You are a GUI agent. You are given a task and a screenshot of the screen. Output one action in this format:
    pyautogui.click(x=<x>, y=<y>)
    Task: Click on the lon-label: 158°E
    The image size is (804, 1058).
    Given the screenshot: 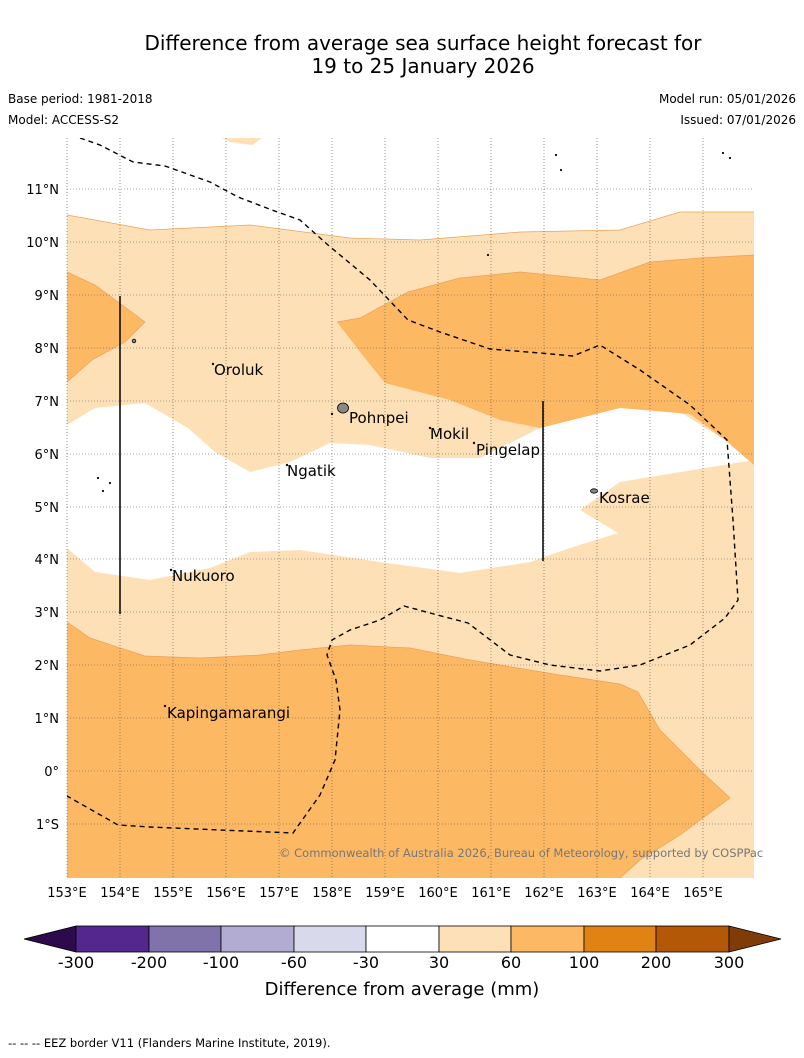 What is the action you would take?
    pyautogui.click(x=332, y=893)
    